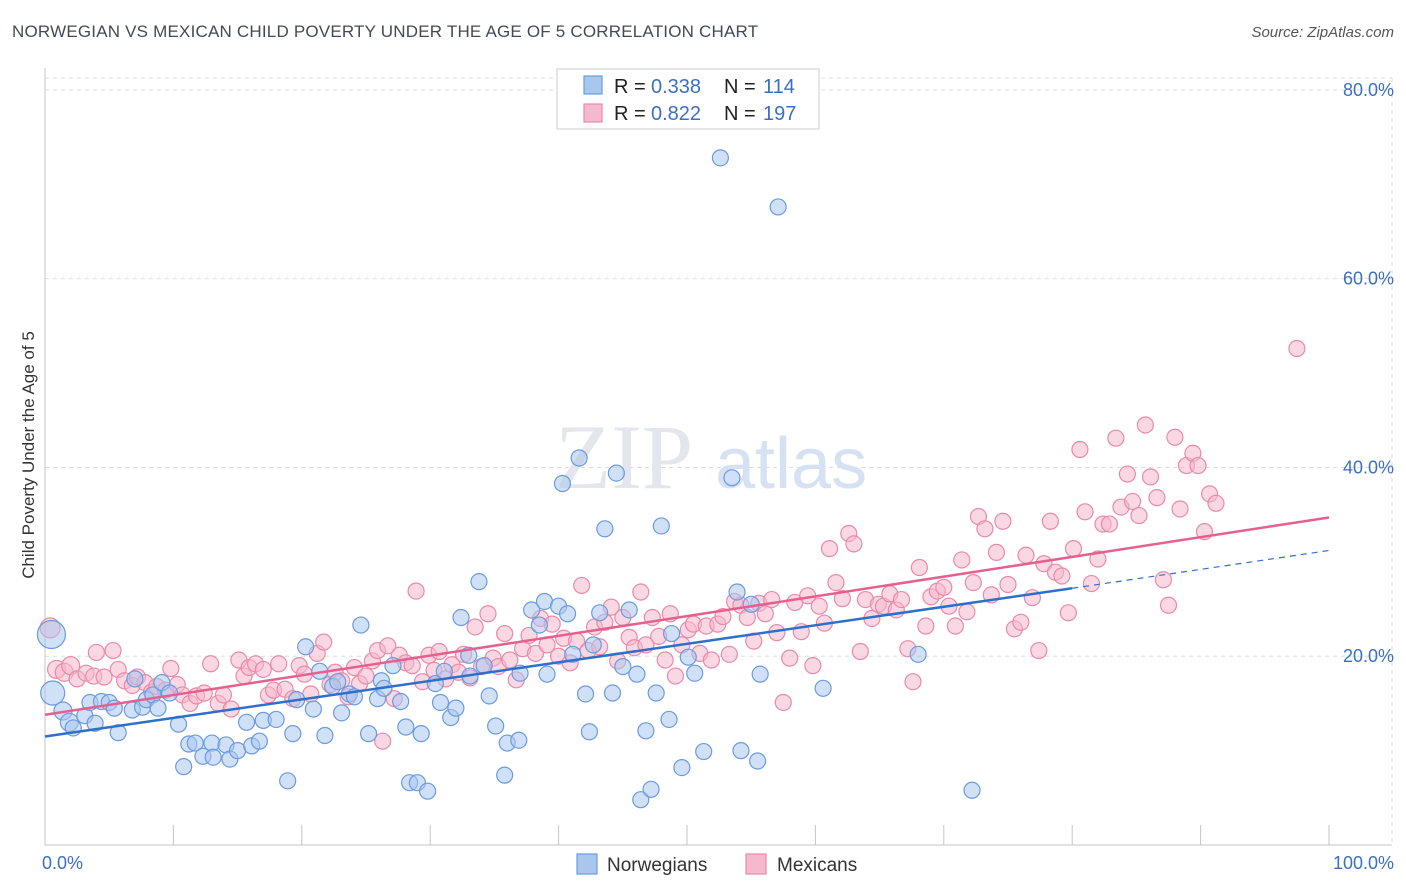  Describe the element at coordinates (62, 863) in the screenshot. I see `x-tick-label-min: 0.0%` at that location.